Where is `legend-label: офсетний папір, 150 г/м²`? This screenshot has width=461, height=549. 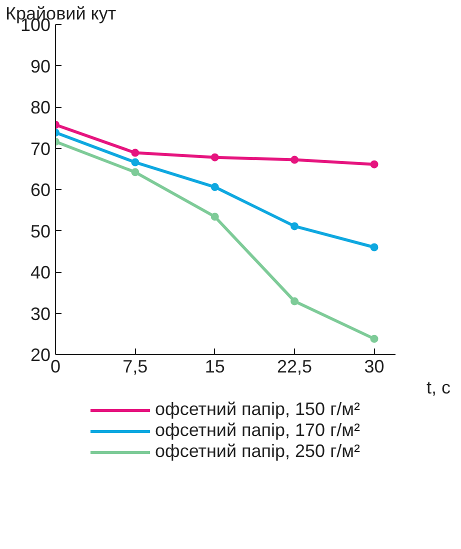 legend-label: офсетний папір, 150 г/м² is located at coordinates (257, 409).